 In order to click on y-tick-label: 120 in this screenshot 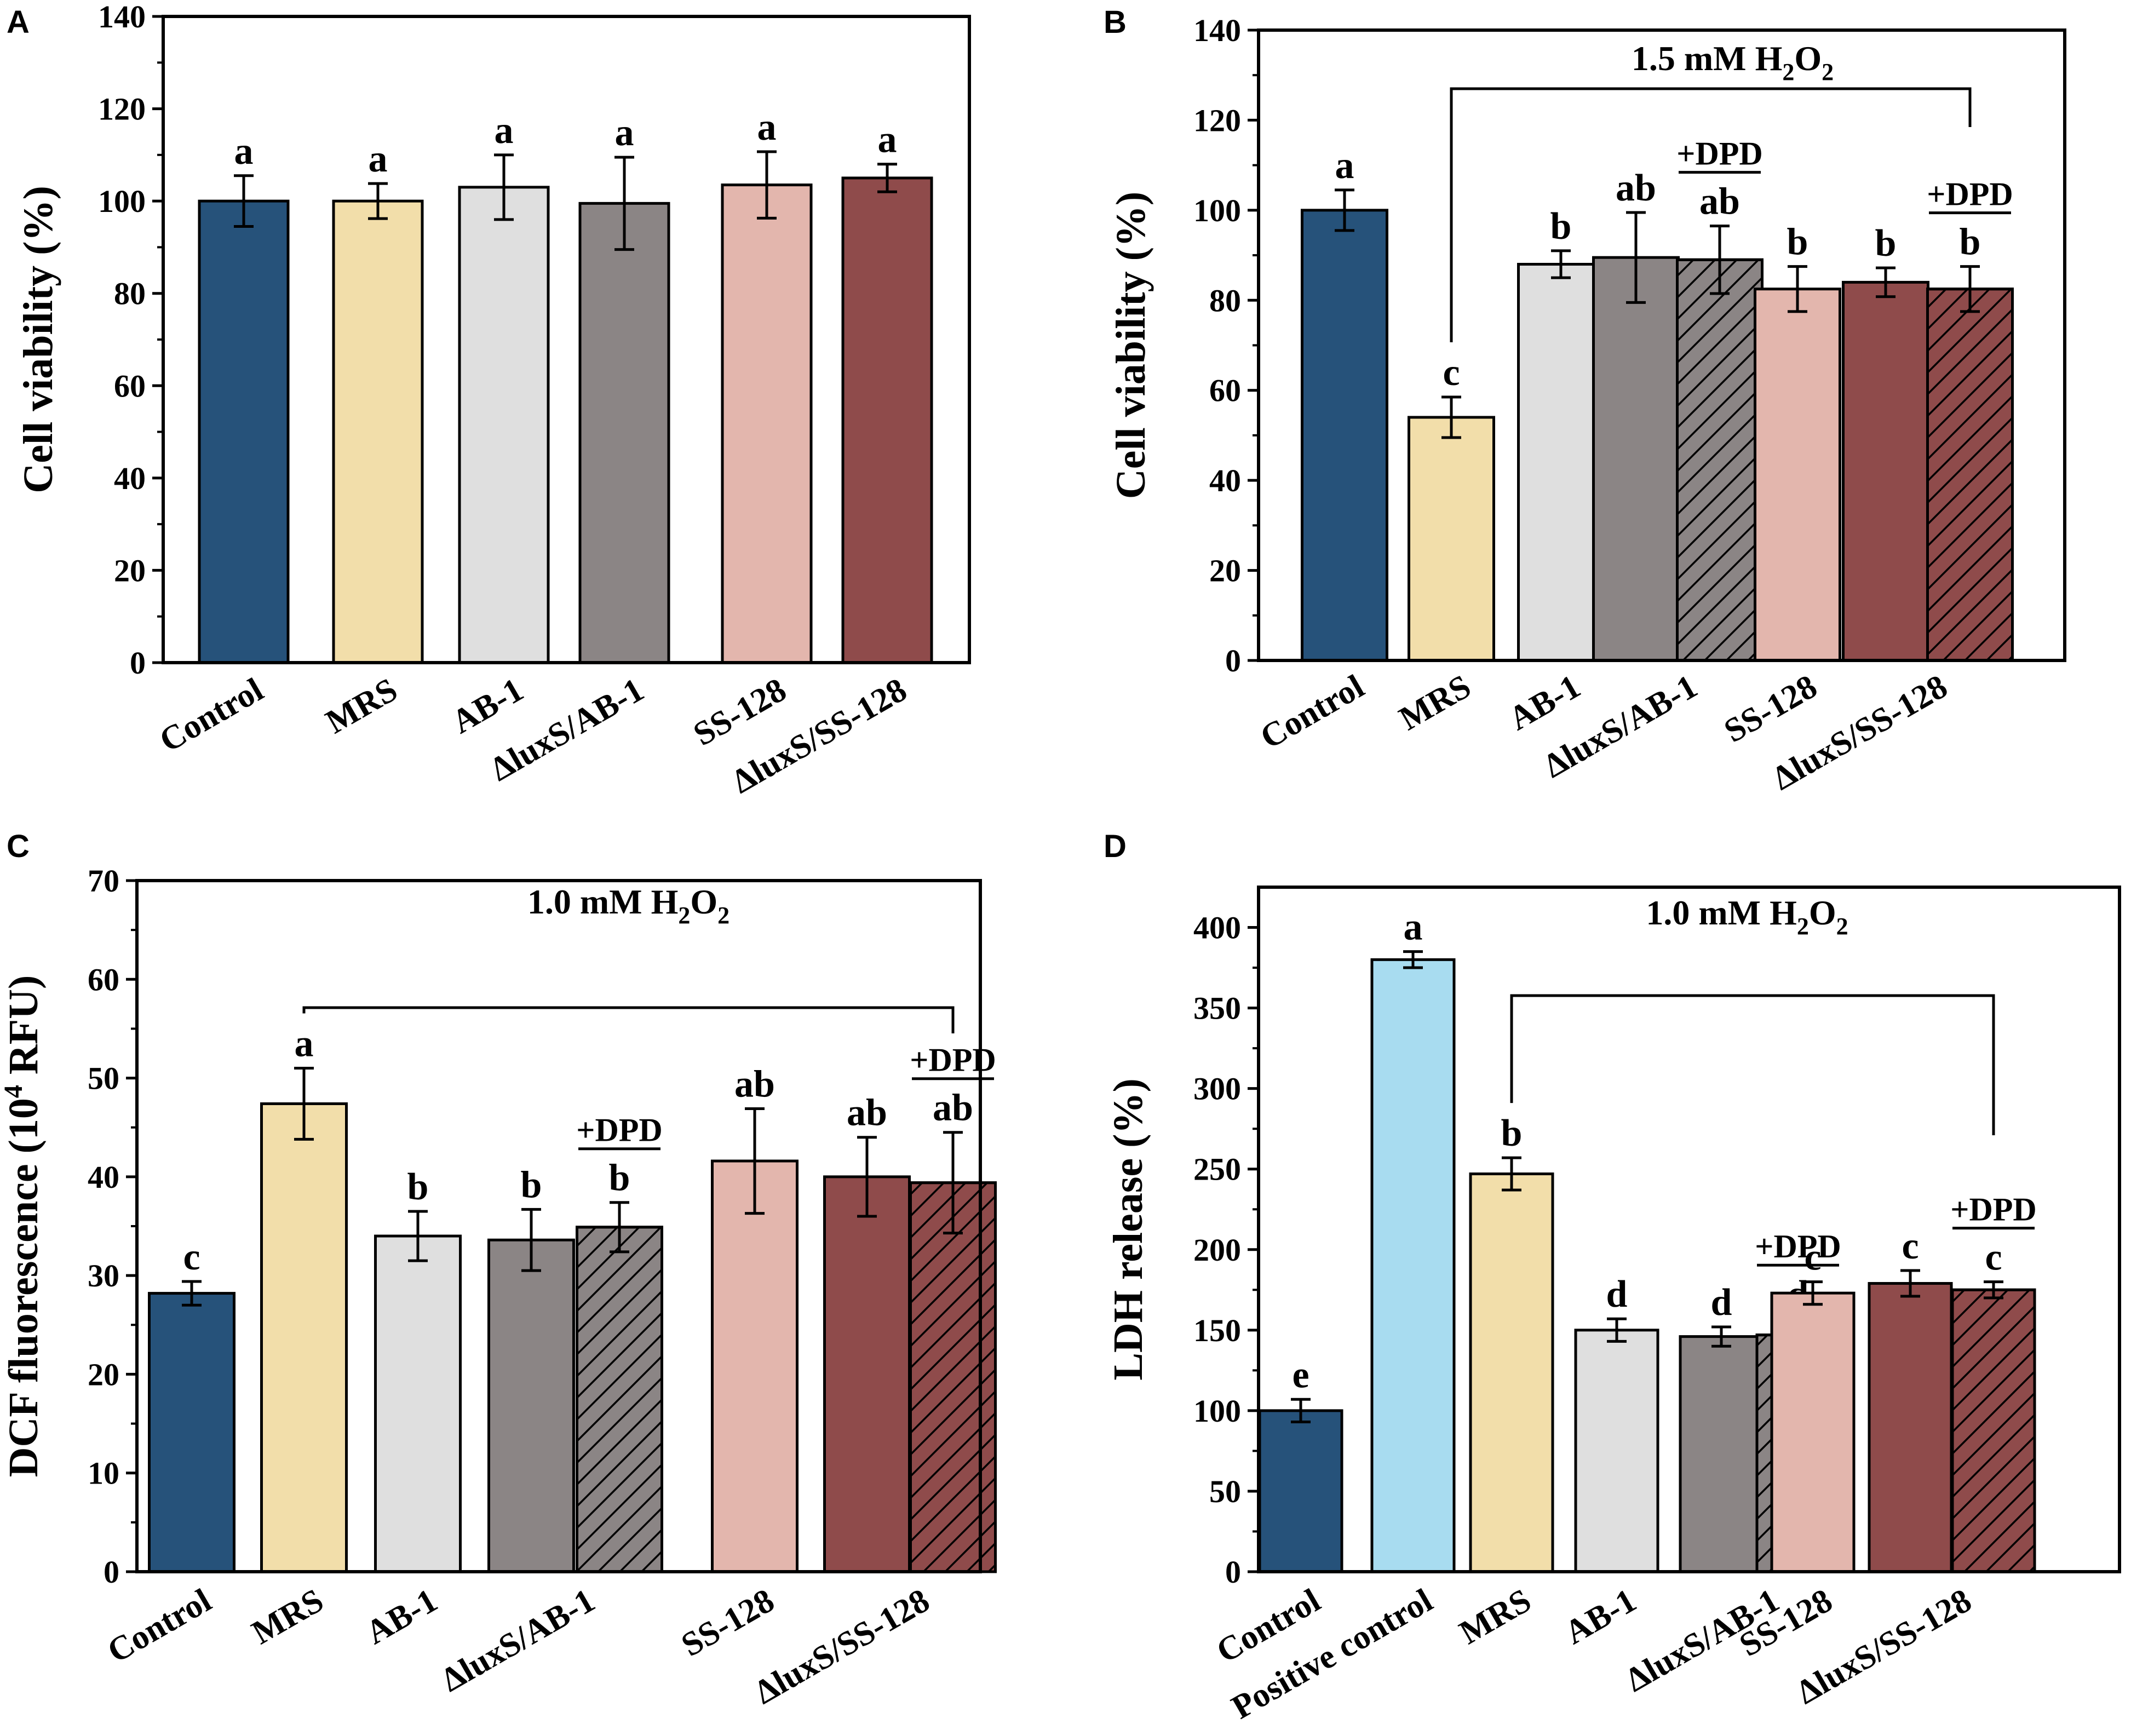, I will do `click(1217, 120)`.